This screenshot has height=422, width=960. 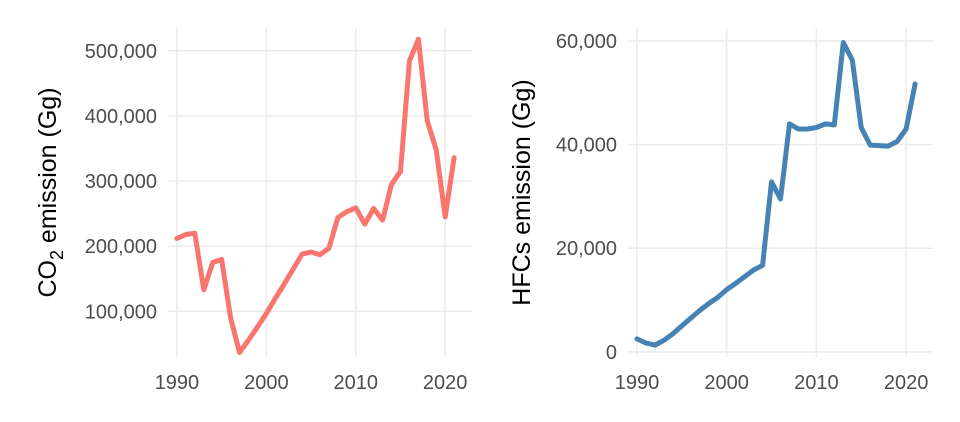 I want to click on y-tick-label: 40,000, so click(x=586, y=146).